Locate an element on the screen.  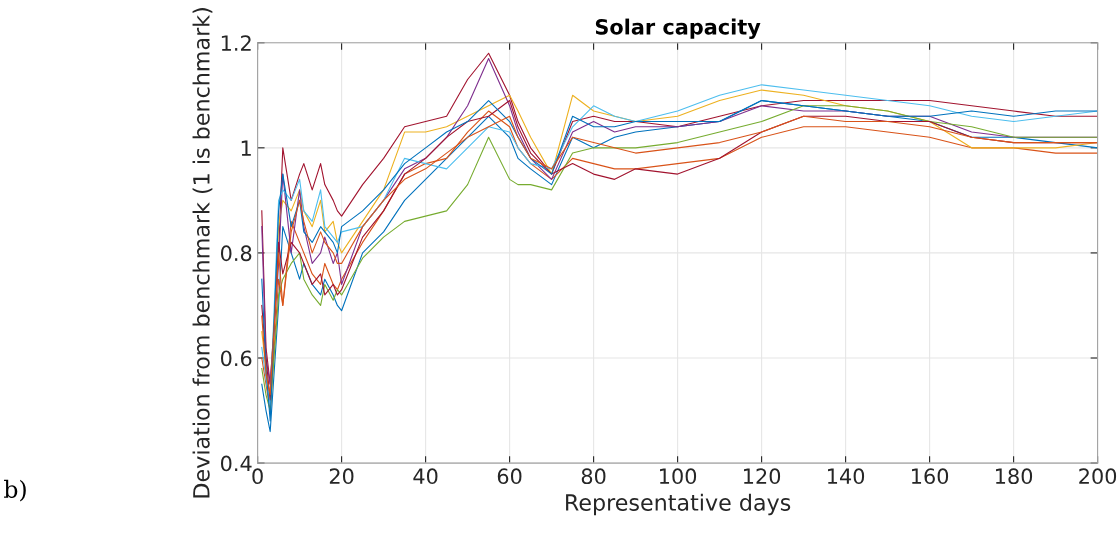
x-tick-label: 80 is located at coordinates (593, 476).